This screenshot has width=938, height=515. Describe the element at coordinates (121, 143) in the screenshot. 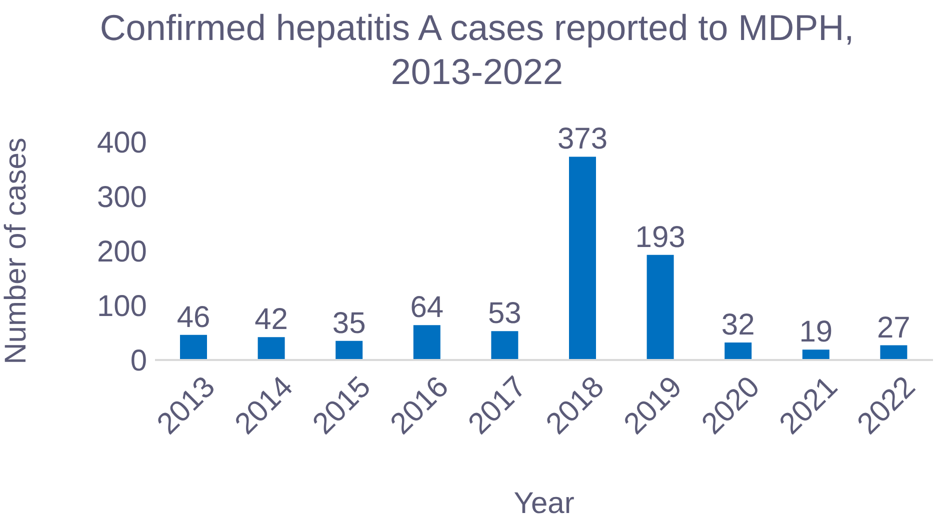

I see `y-tick-label: 400` at that location.